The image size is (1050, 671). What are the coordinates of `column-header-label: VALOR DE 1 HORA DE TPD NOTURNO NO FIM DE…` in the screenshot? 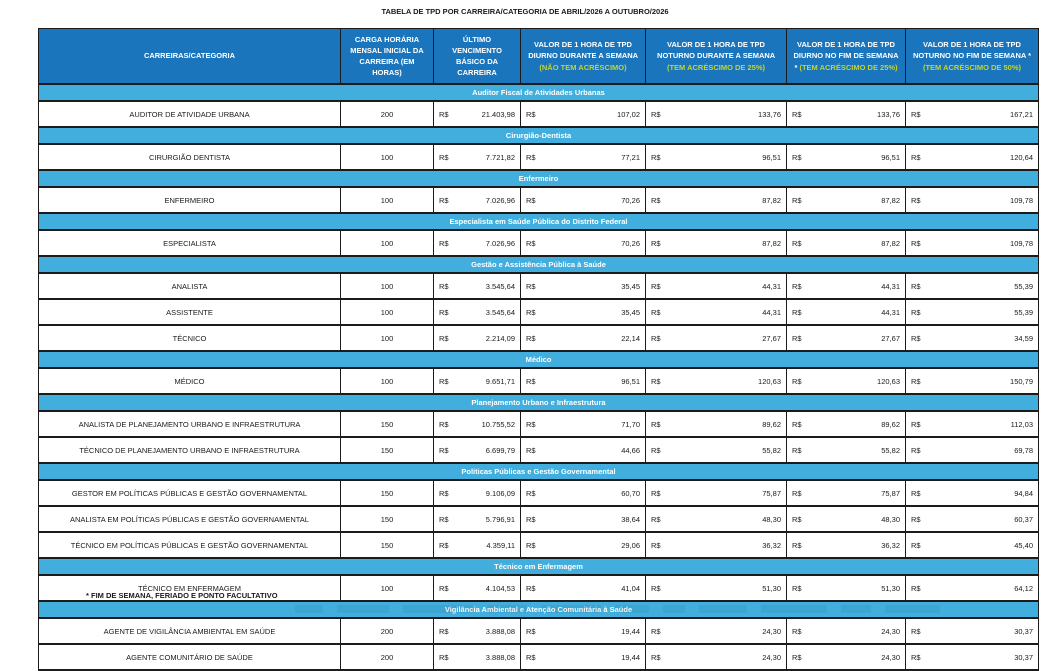 It's located at (972, 50).